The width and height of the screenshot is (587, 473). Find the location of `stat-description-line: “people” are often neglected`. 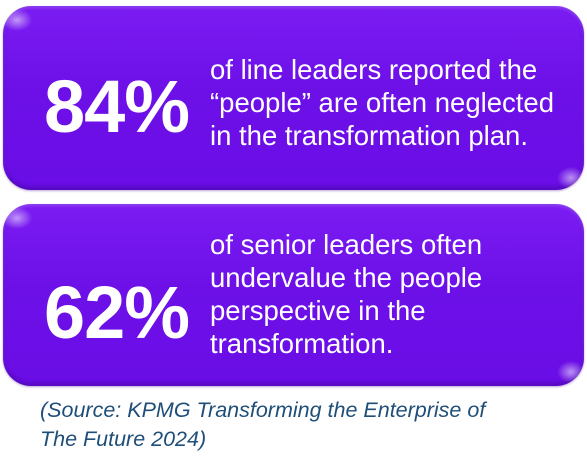

stat-description-line: “people” are often neglected is located at coordinates (382, 102).